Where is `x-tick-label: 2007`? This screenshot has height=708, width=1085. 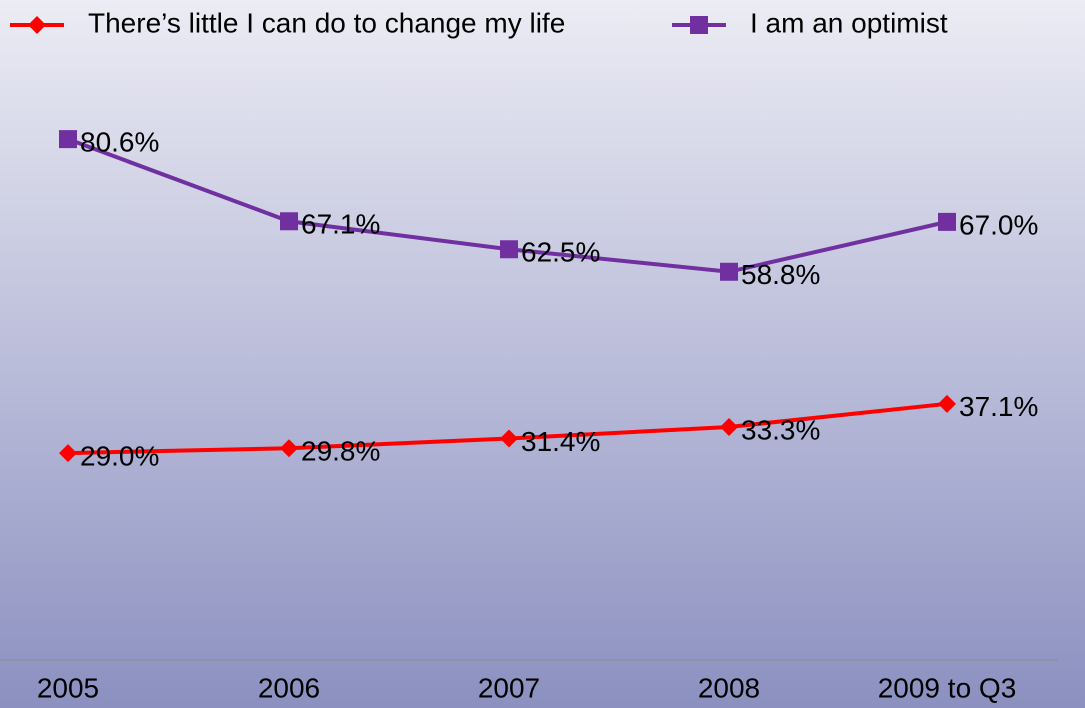 x-tick-label: 2007 is located at coordinates (509, 687).